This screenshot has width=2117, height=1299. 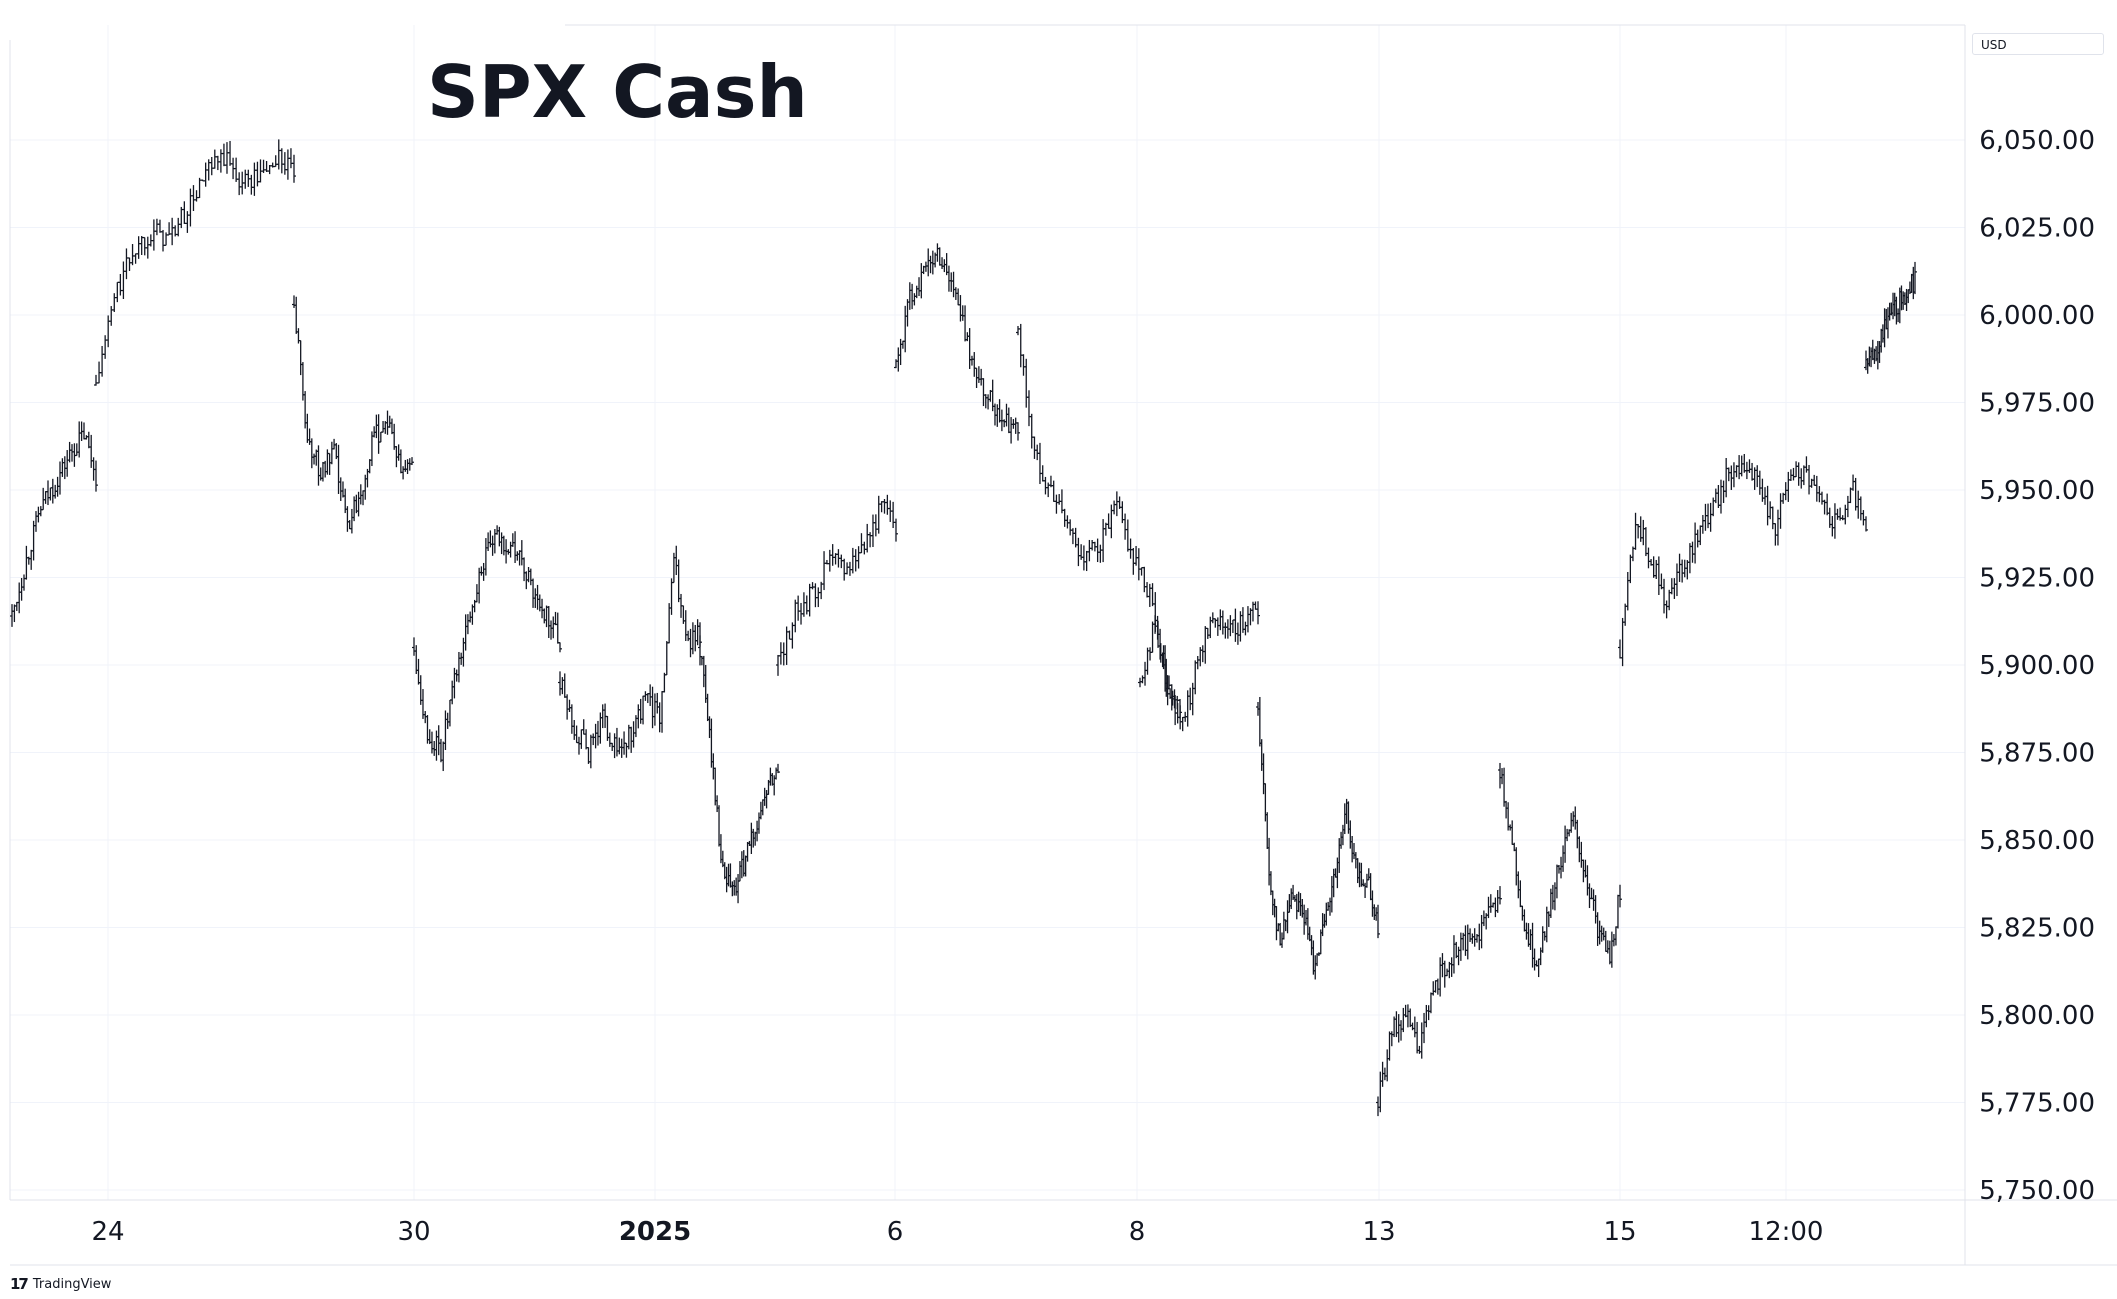 I want to click on price-tick-label: 6,050.00, so click(x=2037, y=141).